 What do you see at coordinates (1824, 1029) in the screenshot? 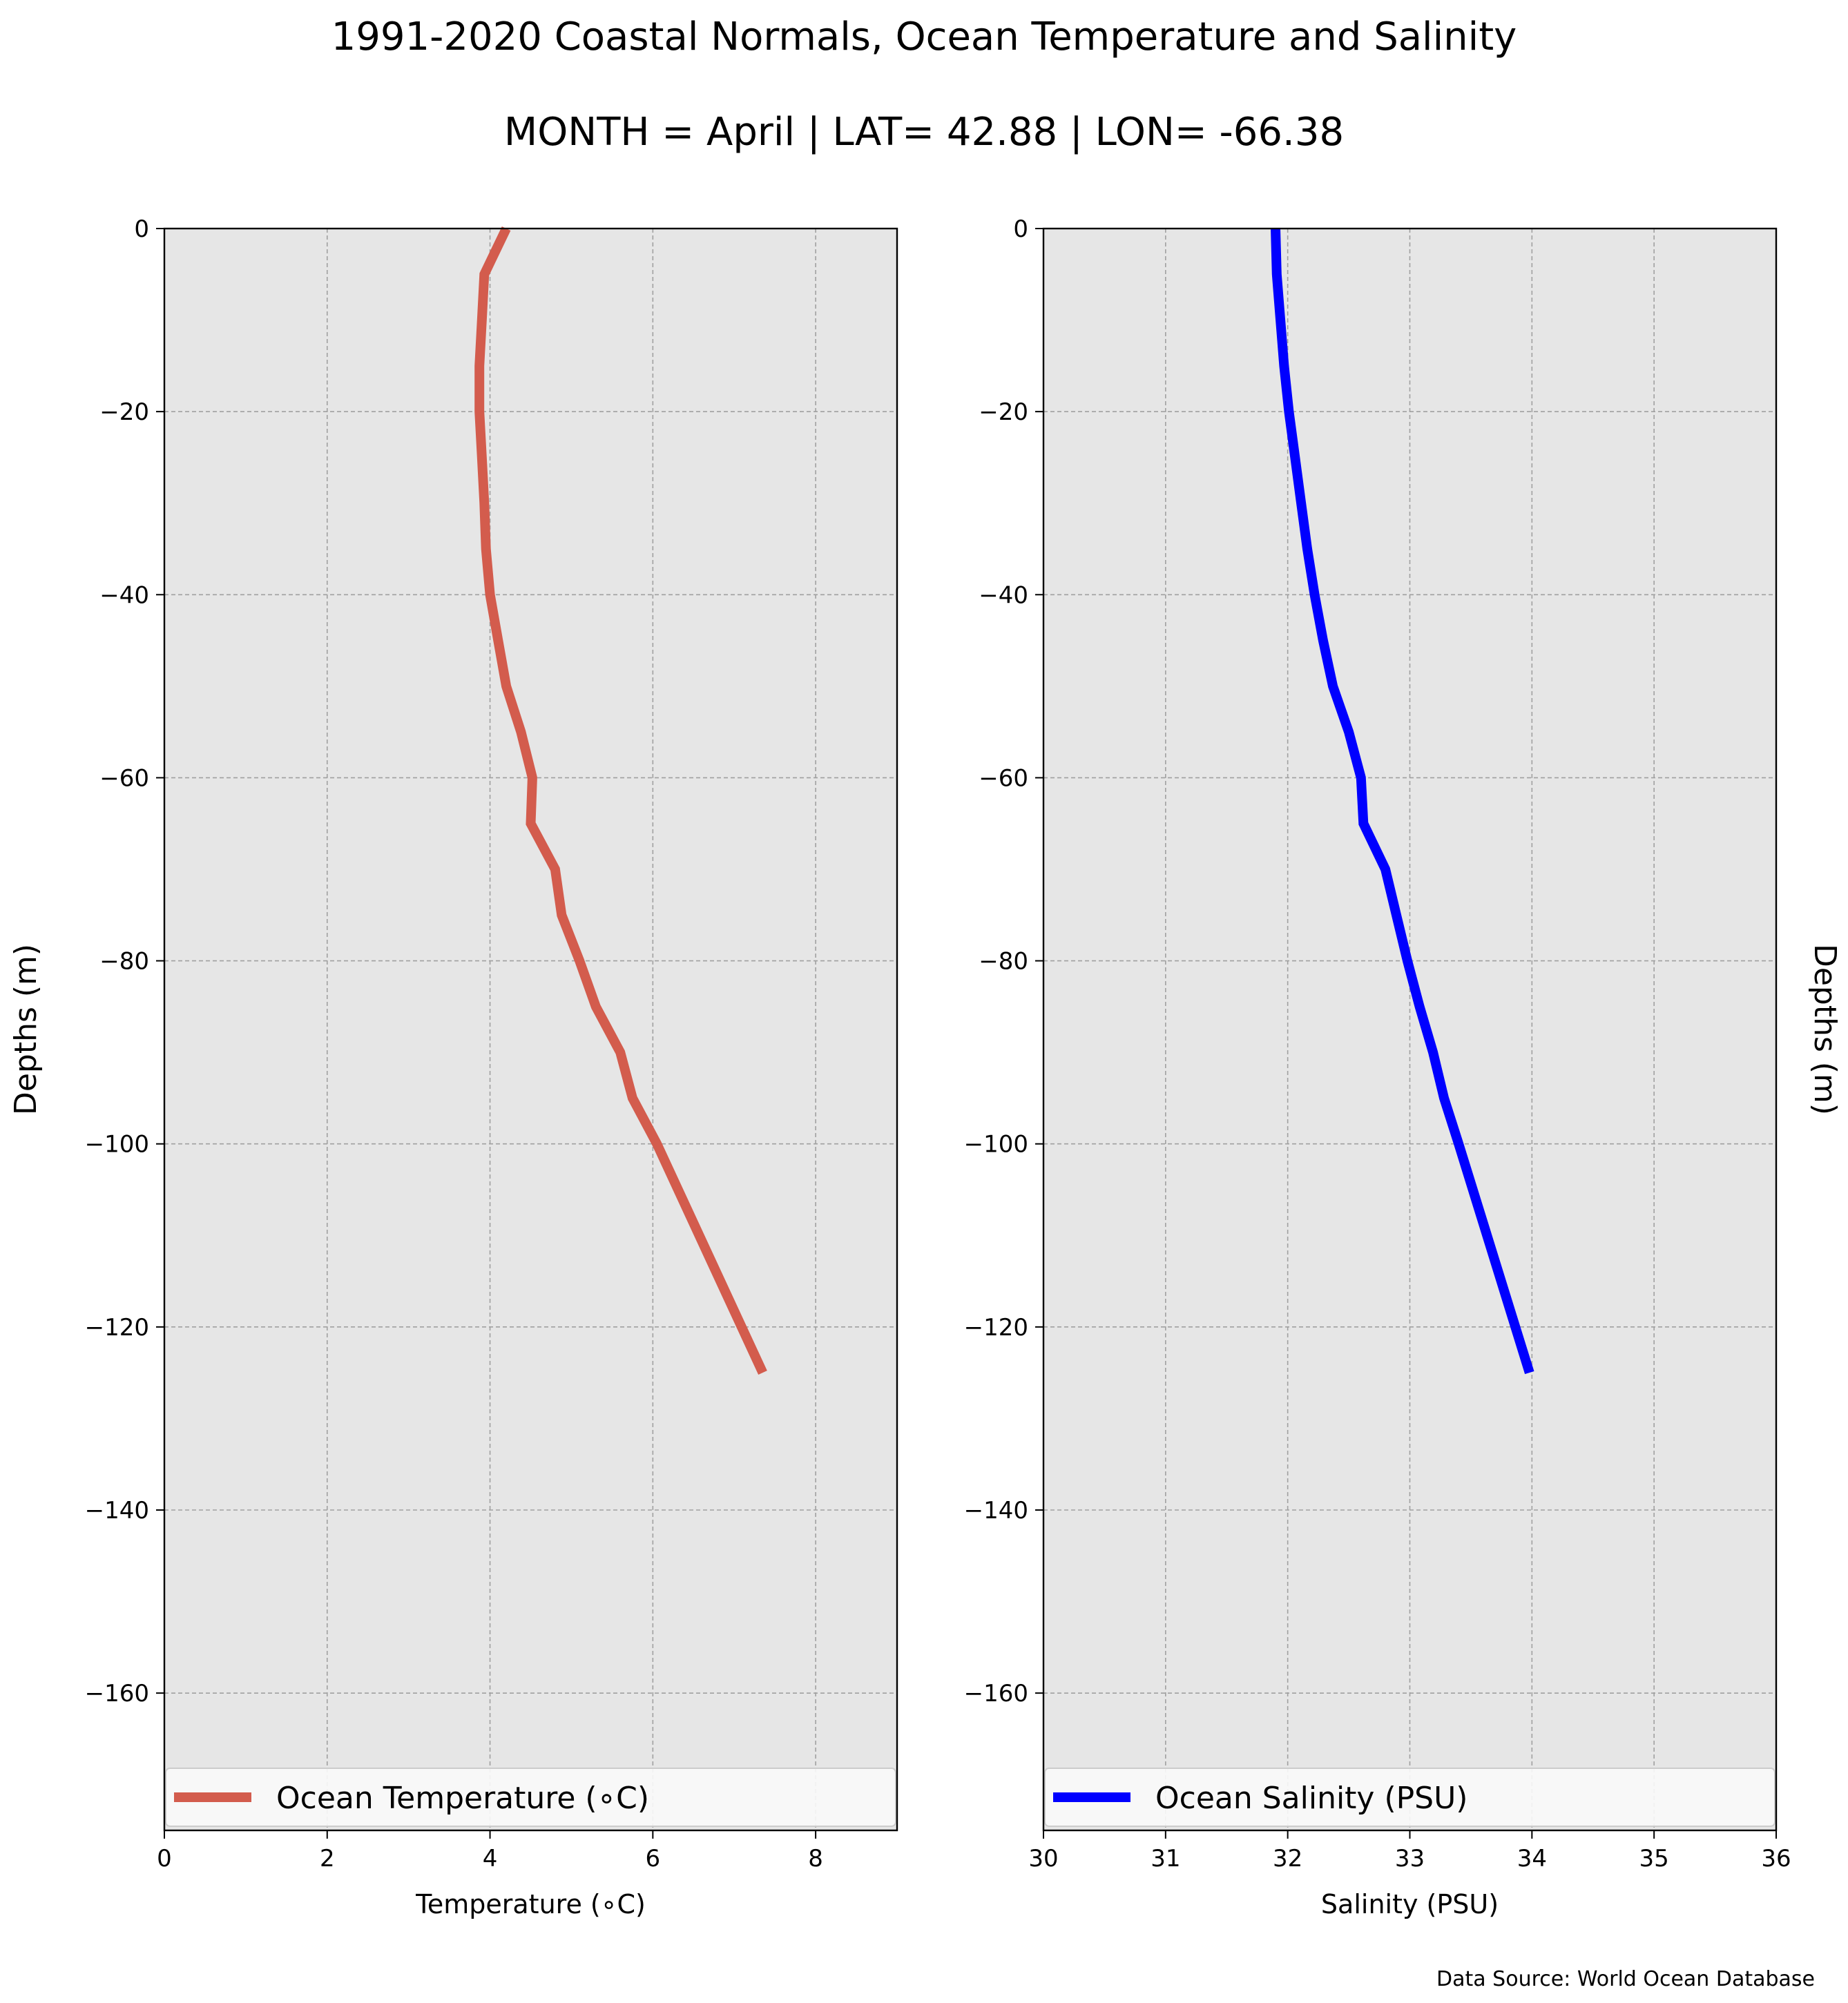
I see `sal-ylabel: Depths (m)` at bounding box center [1824, 1029].